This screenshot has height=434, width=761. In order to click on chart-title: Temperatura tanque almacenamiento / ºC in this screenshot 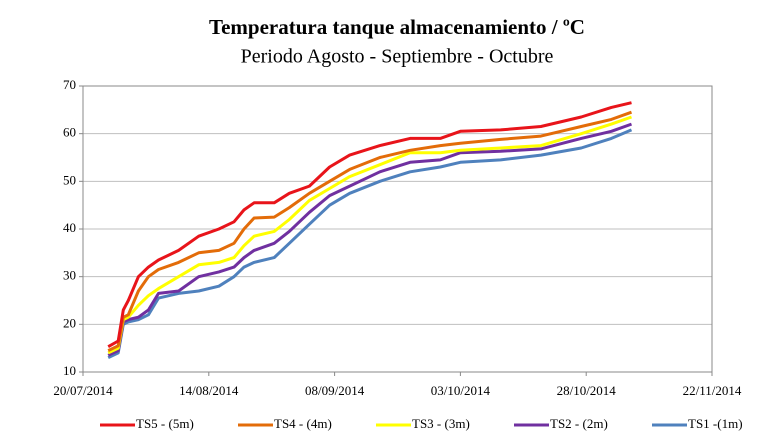, I will do `click(397, 27)`.